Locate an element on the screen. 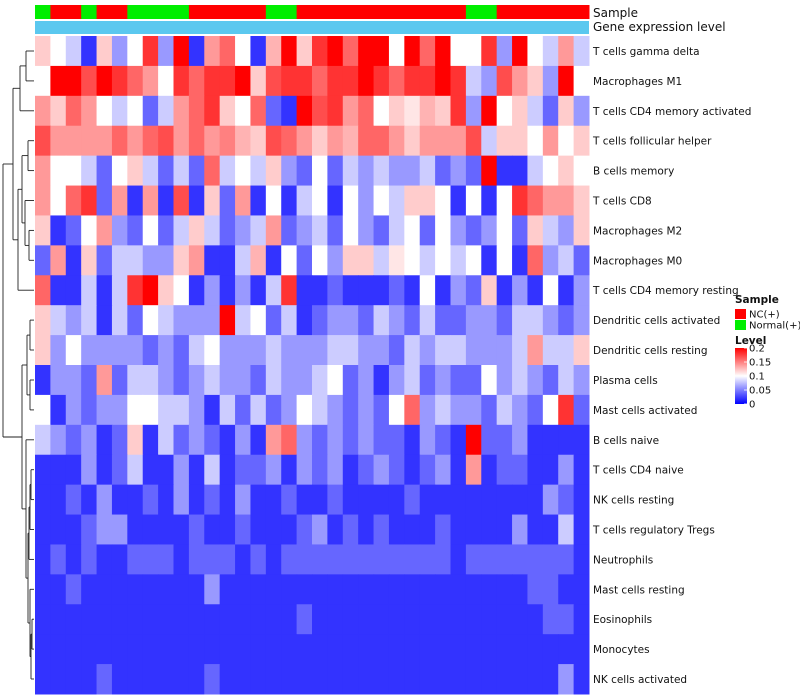  row-label: NK cells resting is located at coordinates (633, 501).